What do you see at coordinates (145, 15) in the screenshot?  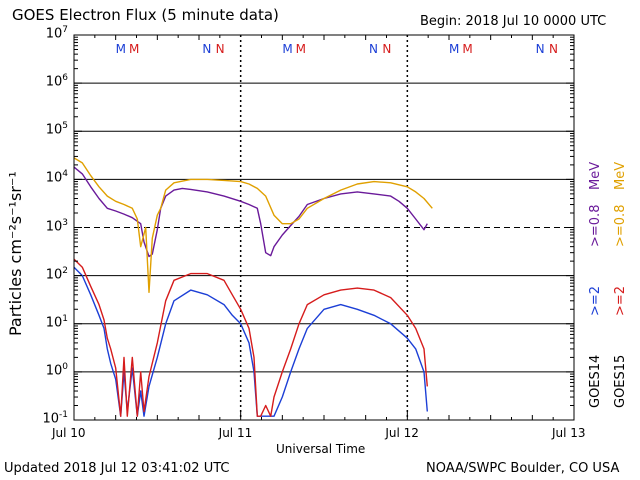 I see `chart-title: GOES Electron Flux (5 minute data)` at bounding box center [145, 15].